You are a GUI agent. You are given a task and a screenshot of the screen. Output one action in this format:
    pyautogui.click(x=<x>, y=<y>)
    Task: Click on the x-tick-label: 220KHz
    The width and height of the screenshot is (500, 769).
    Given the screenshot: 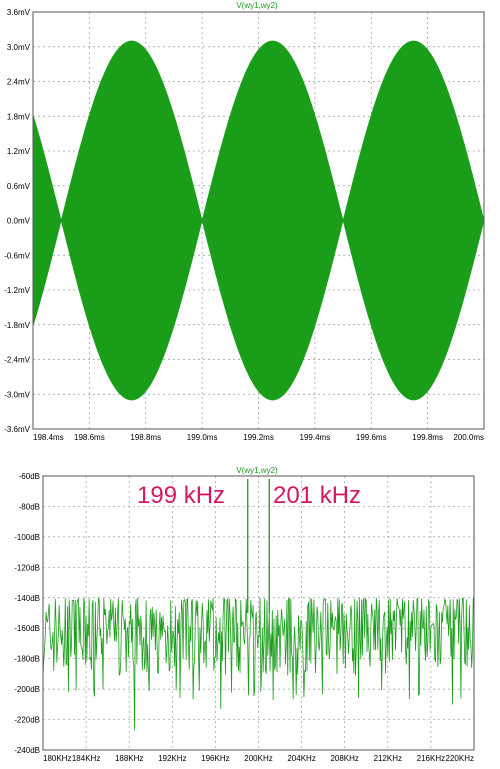 What is the action you would take?
    pyautogui.click(x=460, y=758)
    